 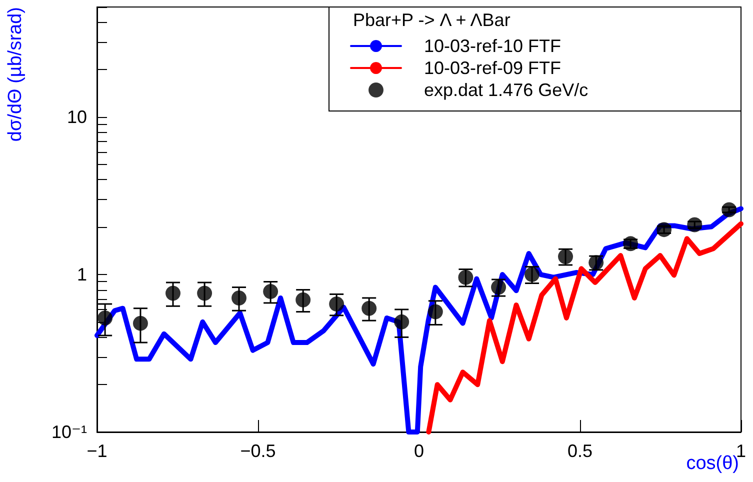 I want to click on legend-title: Pbar+P -> Λ + ΛBar, so click(x=431, y=20).